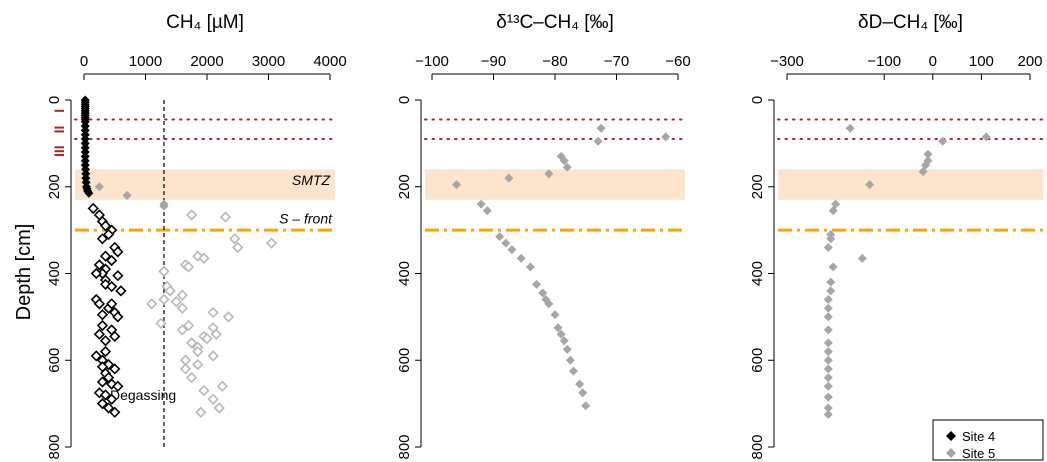 The height and width of the screenshot is (462, 1047). Describe the element at coordinates (24, 272) in the screenshot. I see `y-axis-label: Depth [cm]` at that location.